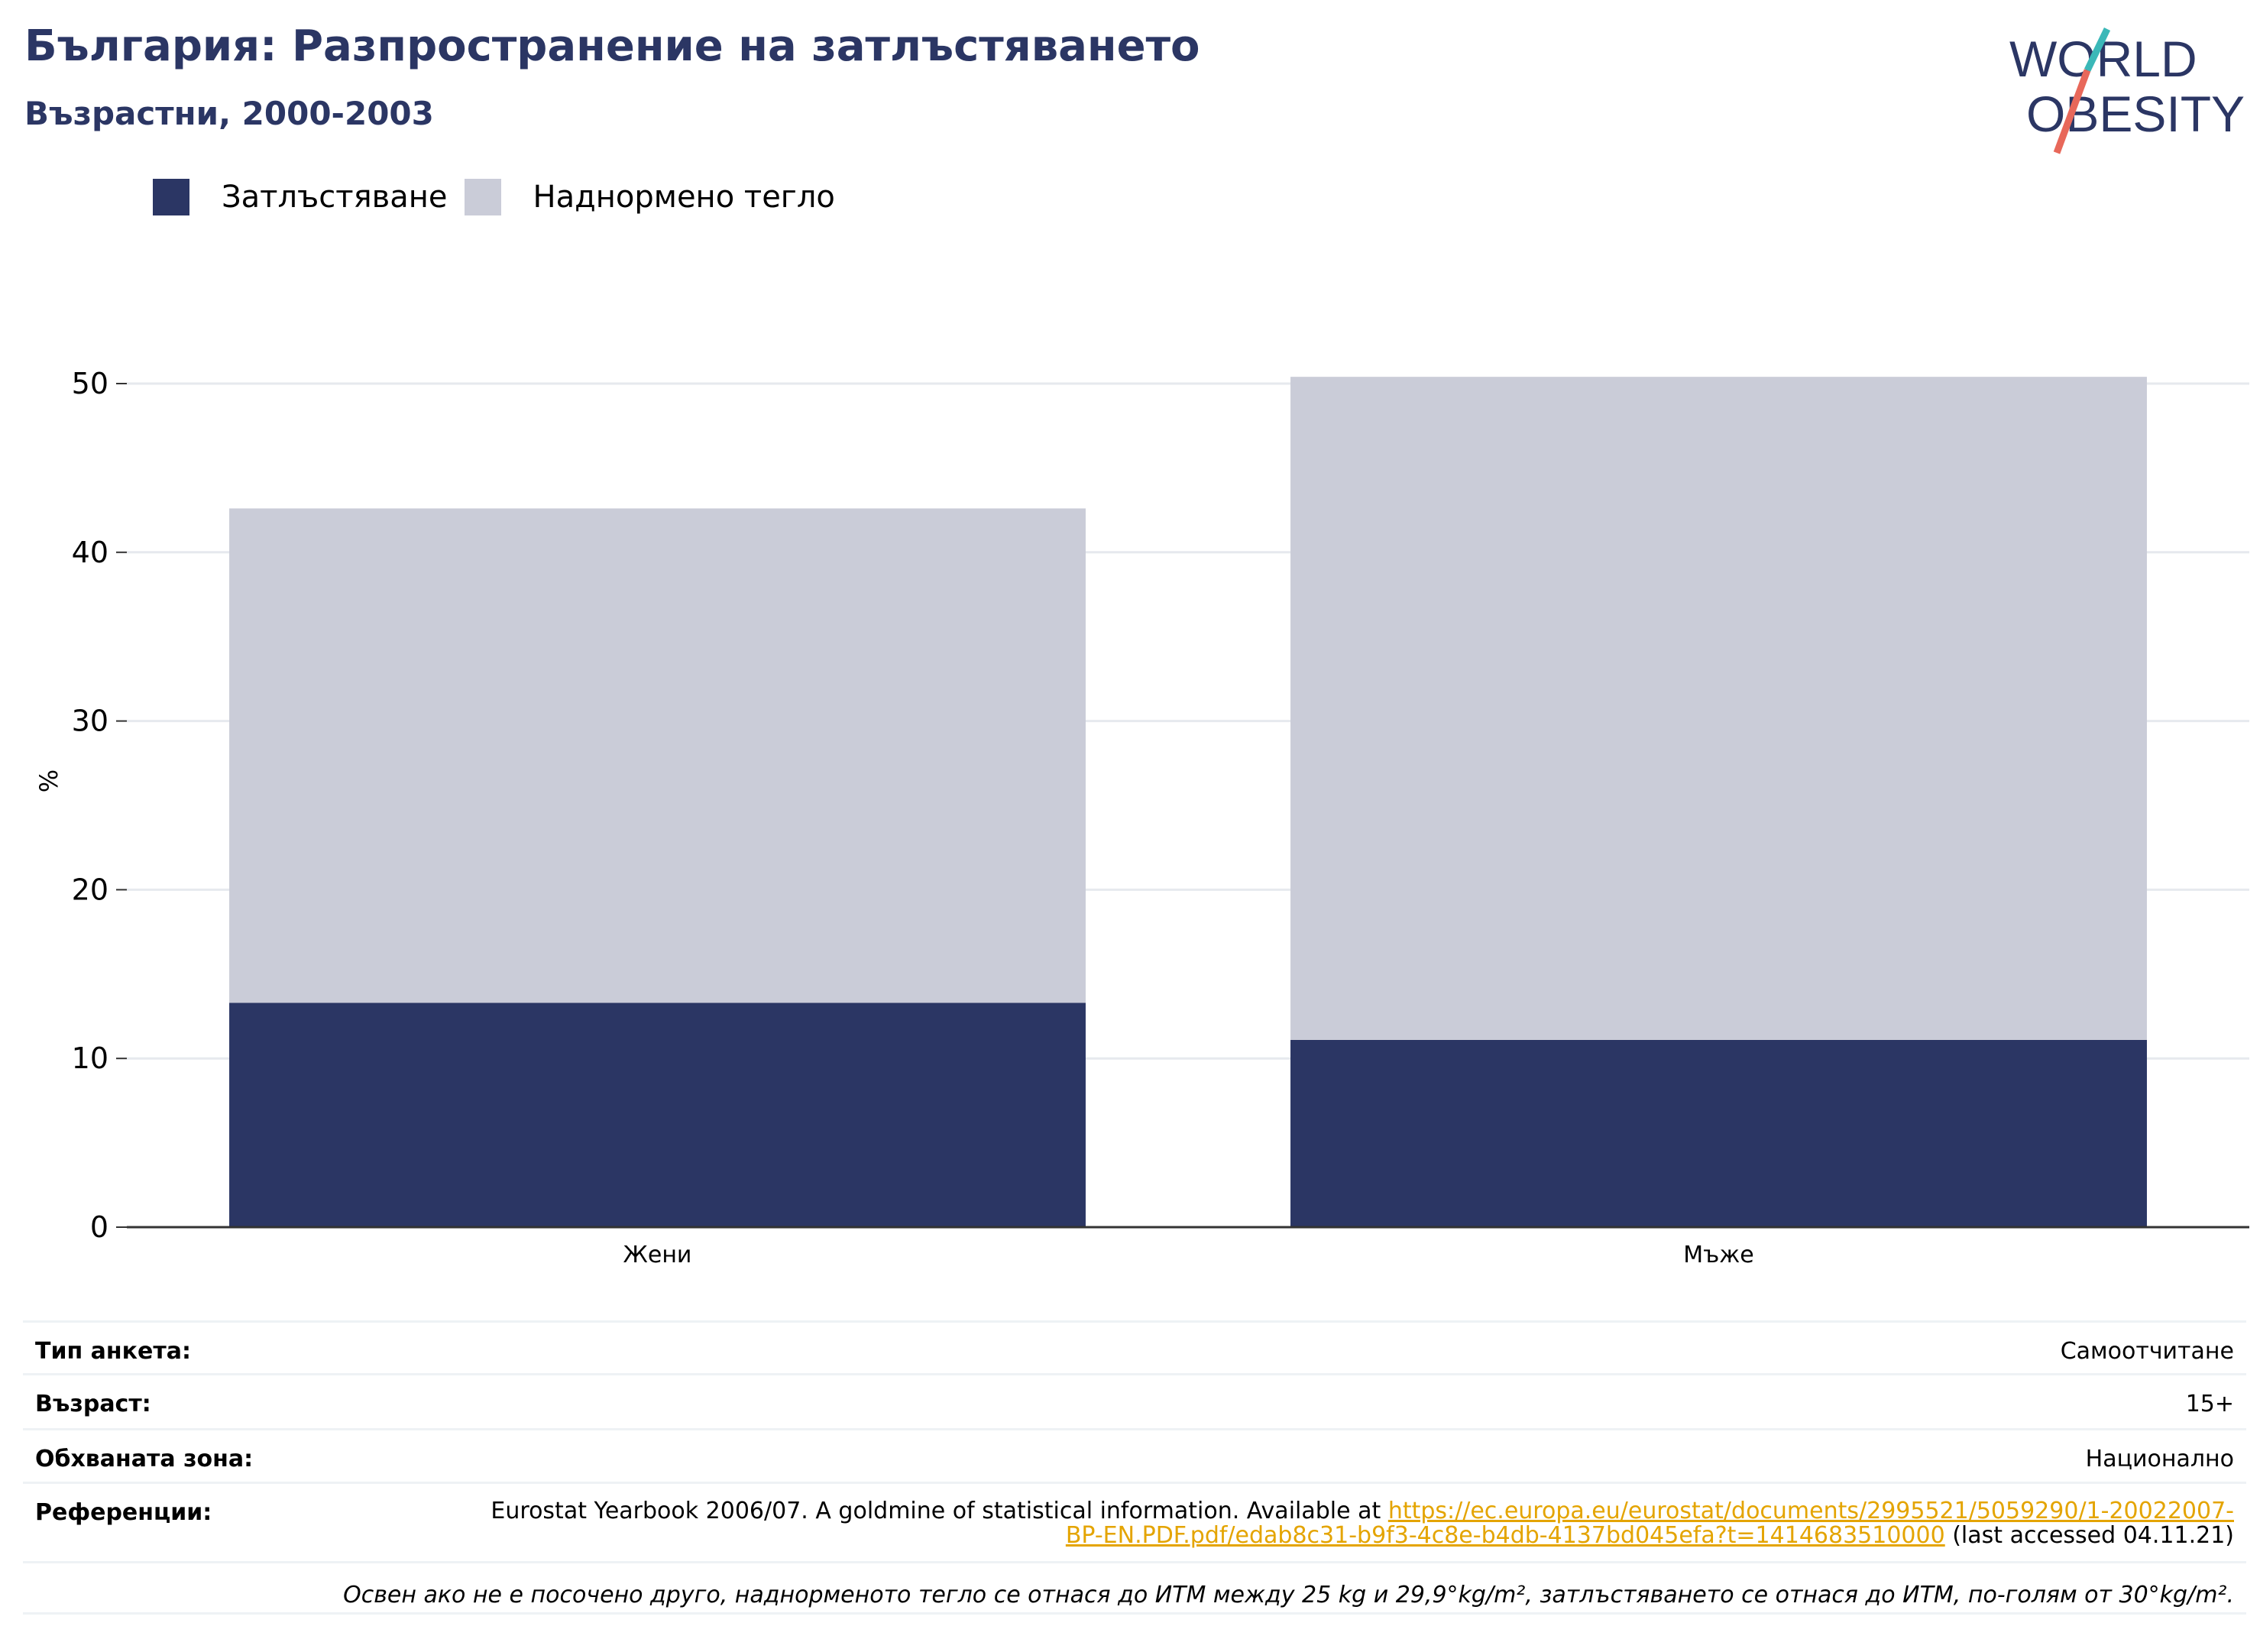 The image size is (2260, 1652). I want to click on logo-slash-red, so click(2072, 111).